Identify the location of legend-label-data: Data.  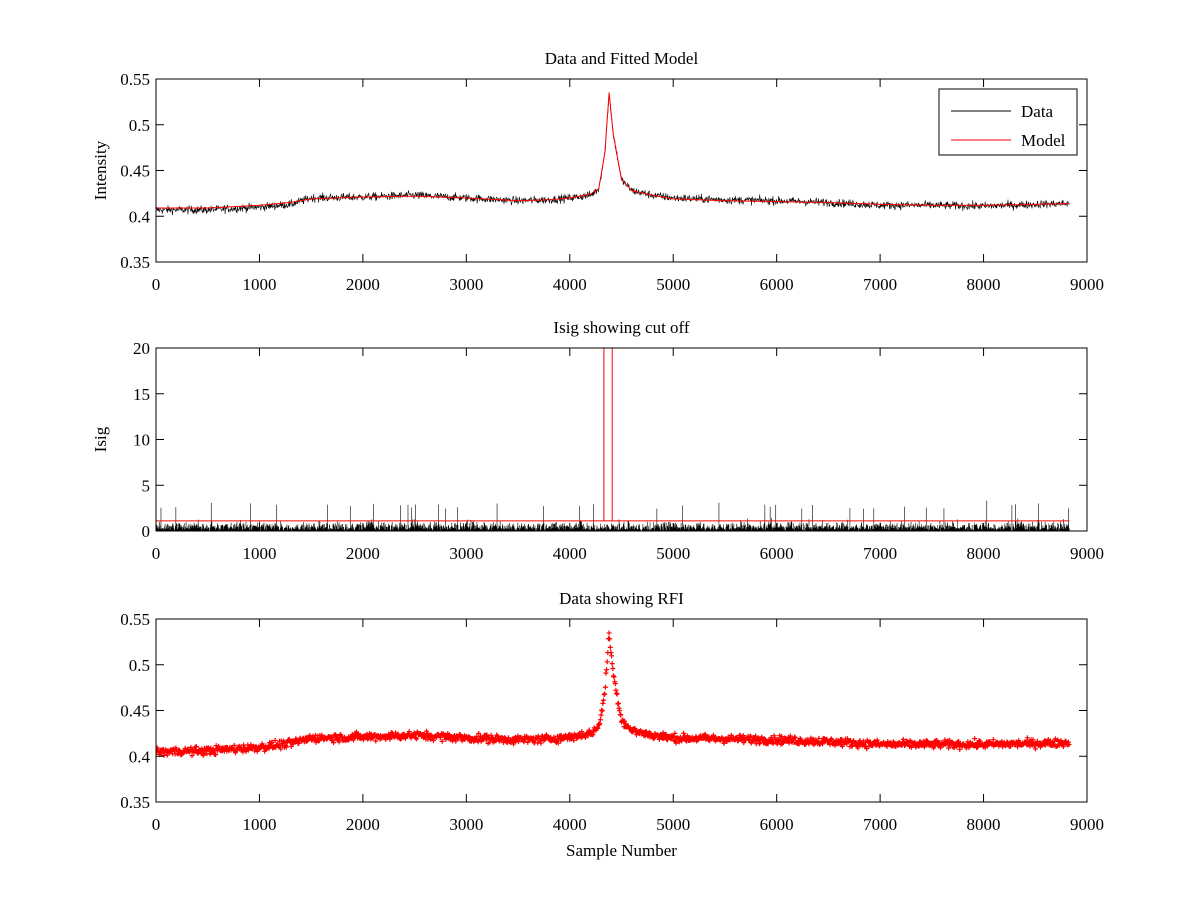
(1037, 111).